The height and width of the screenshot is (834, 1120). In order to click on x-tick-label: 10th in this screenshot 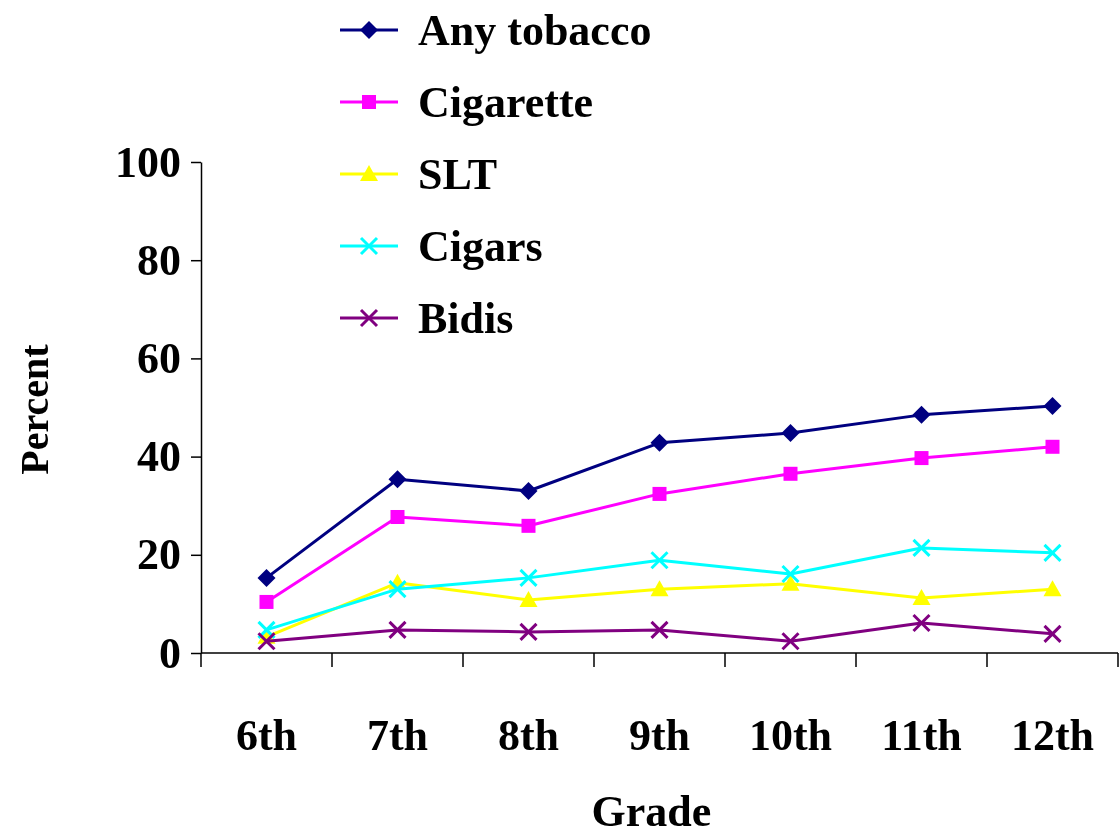, I will do `click(790, 735)`.